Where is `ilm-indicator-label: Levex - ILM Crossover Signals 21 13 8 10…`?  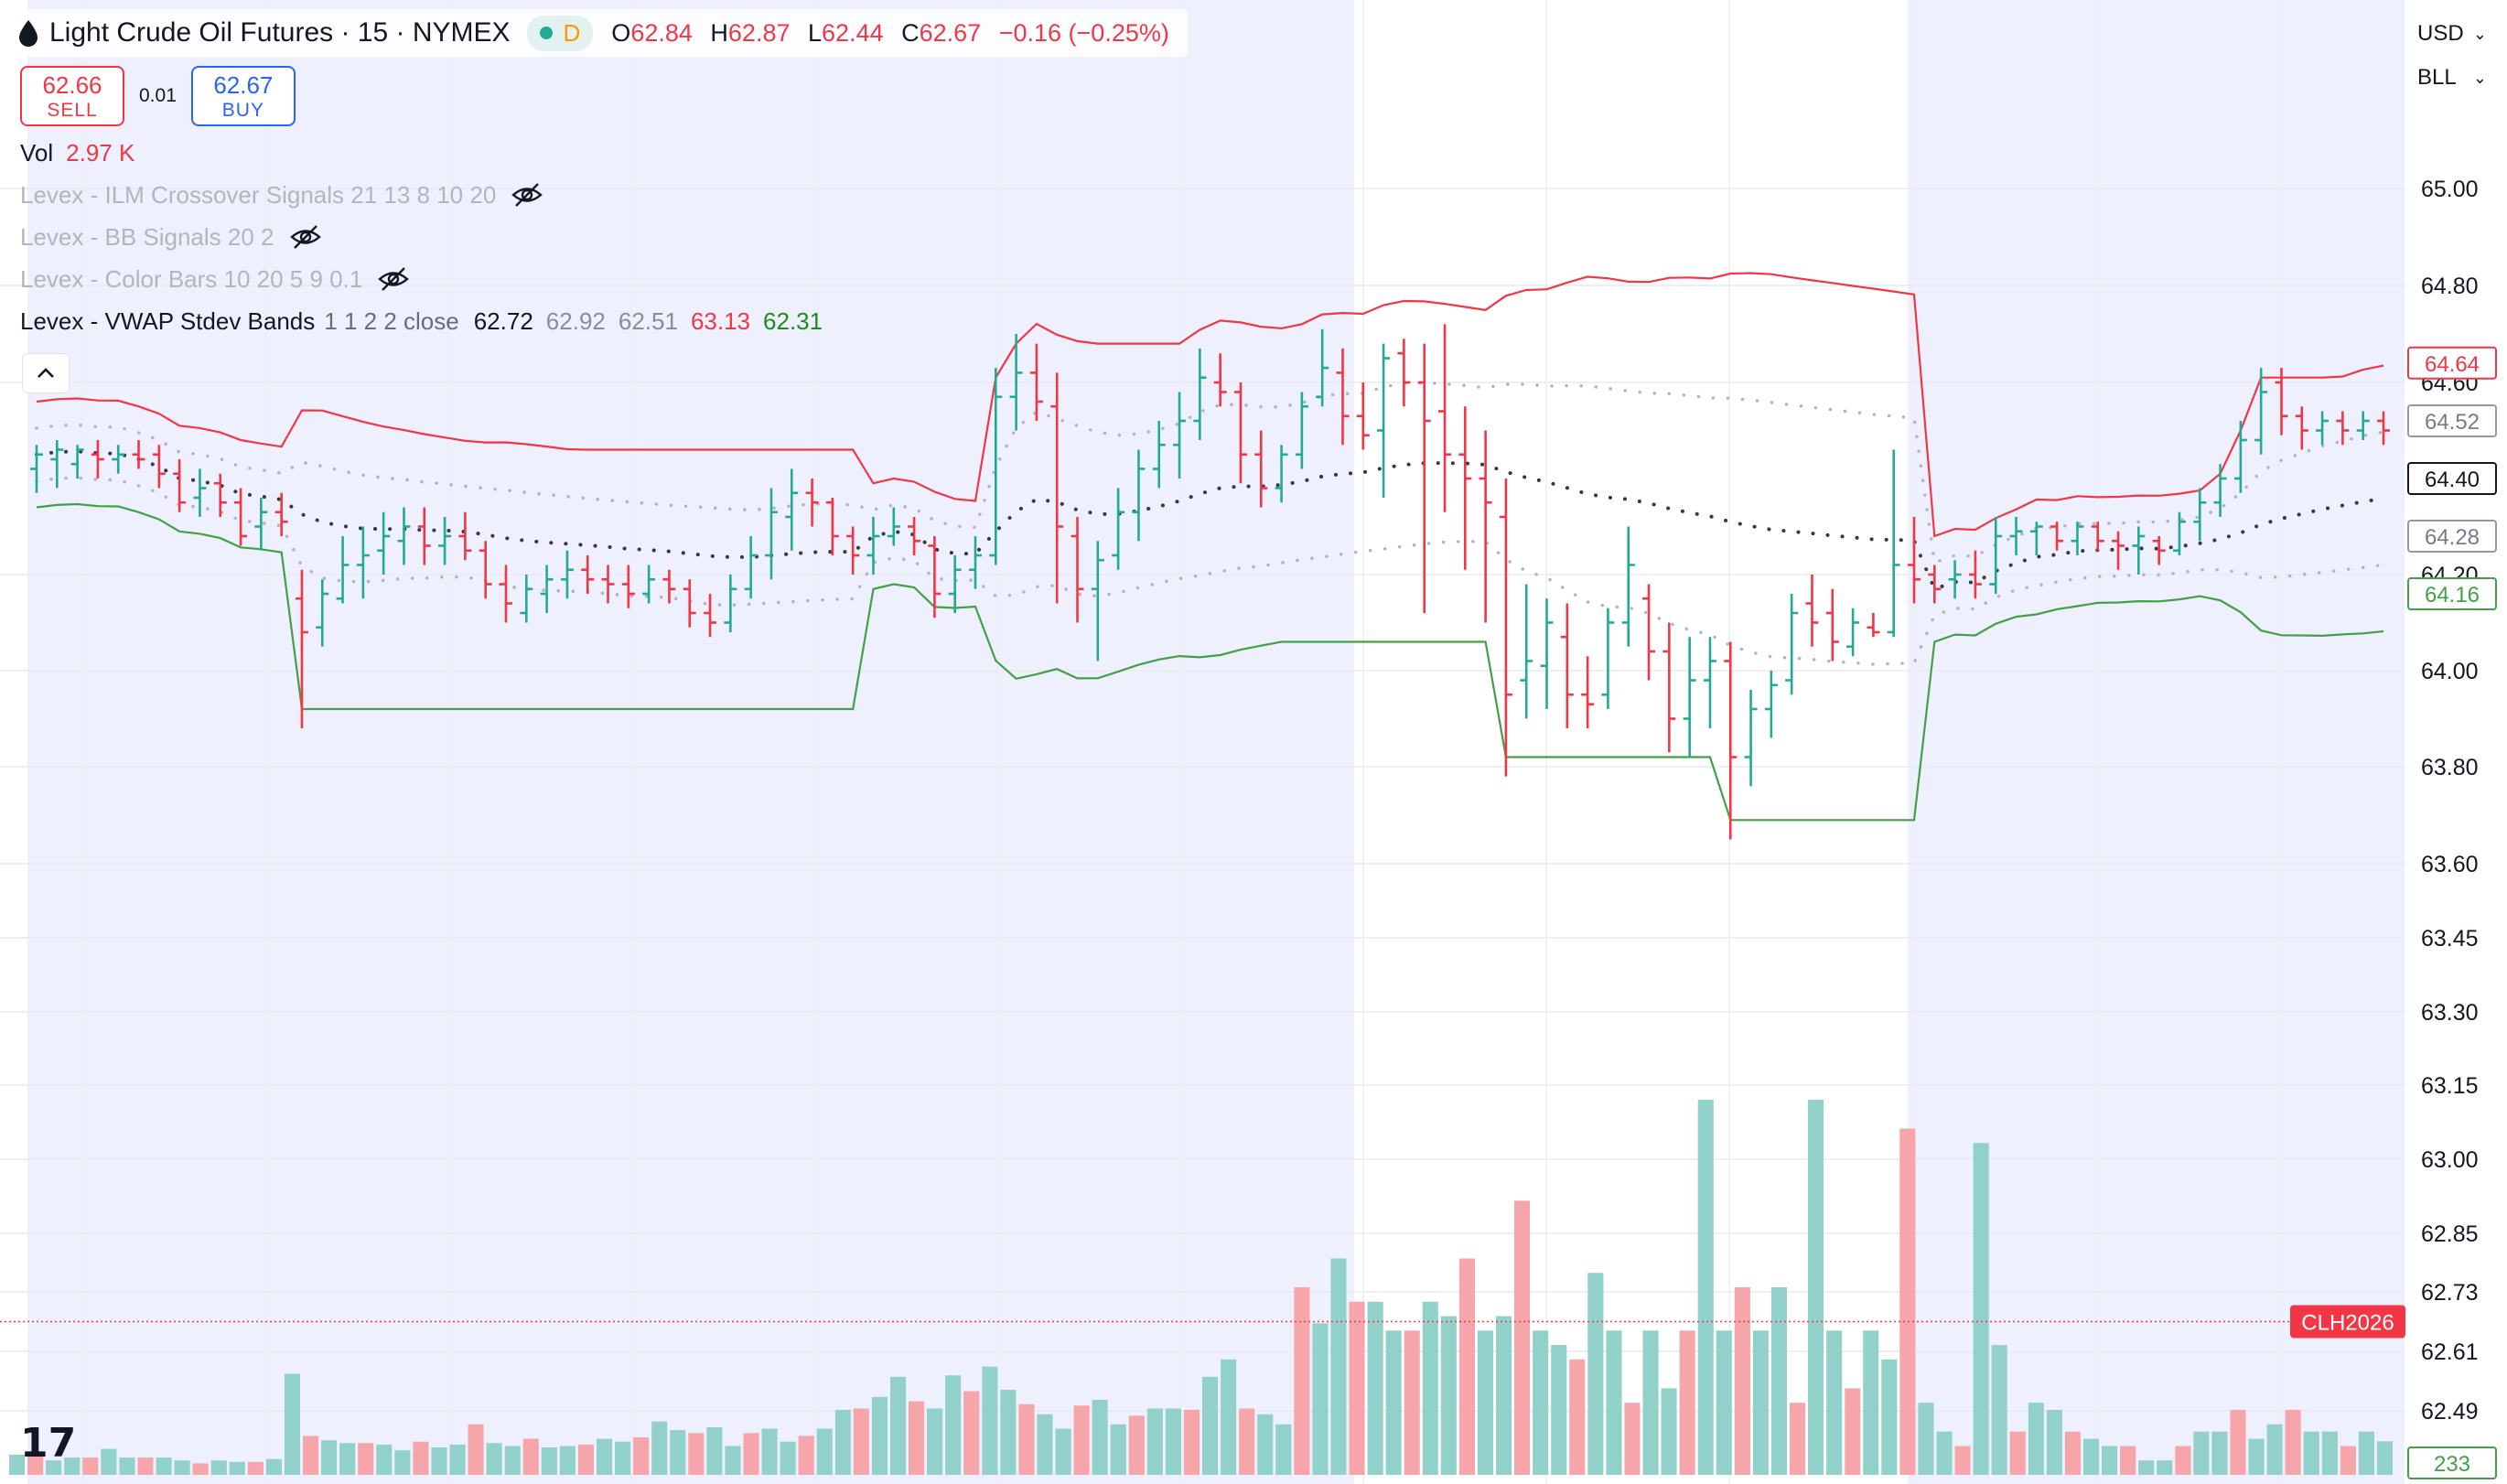 ilm-indicator-label: Levex - ILM Crossover Signals 21 13 8 10… is located at coordinates (258, 194).